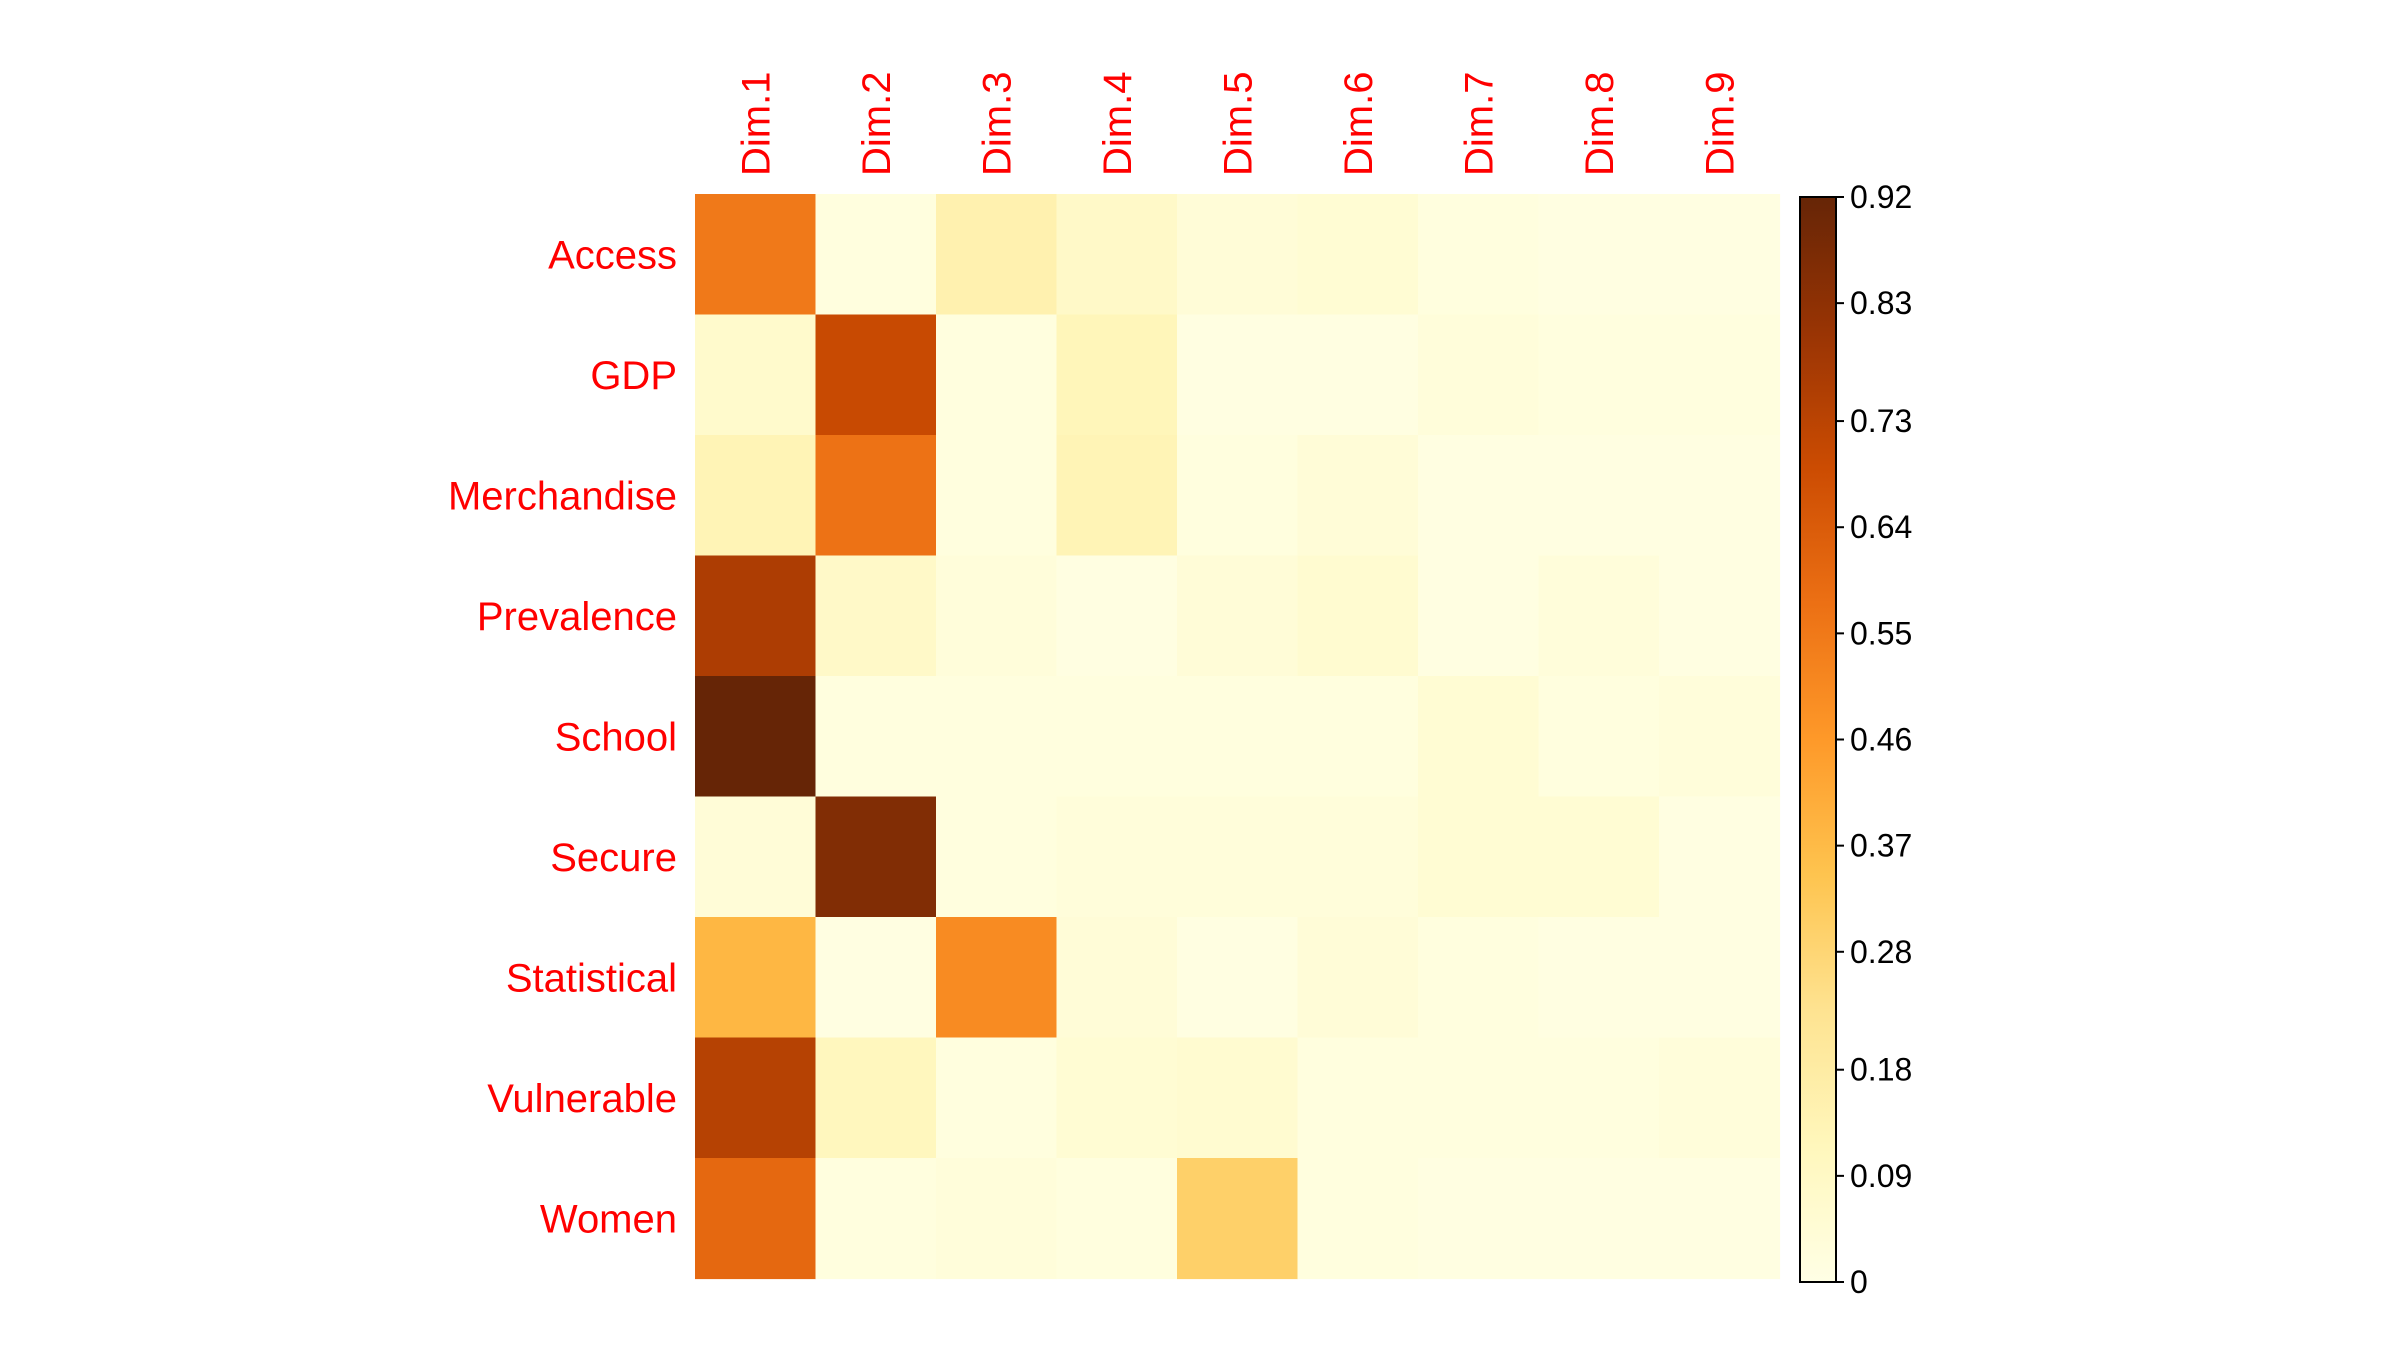 The image size is (2386, 1363). What do you see at coordinates (582, 1099) in the screenshot?
I see `row-label-vulnerable: Vulnerable` at bounding box center [582, 1099].